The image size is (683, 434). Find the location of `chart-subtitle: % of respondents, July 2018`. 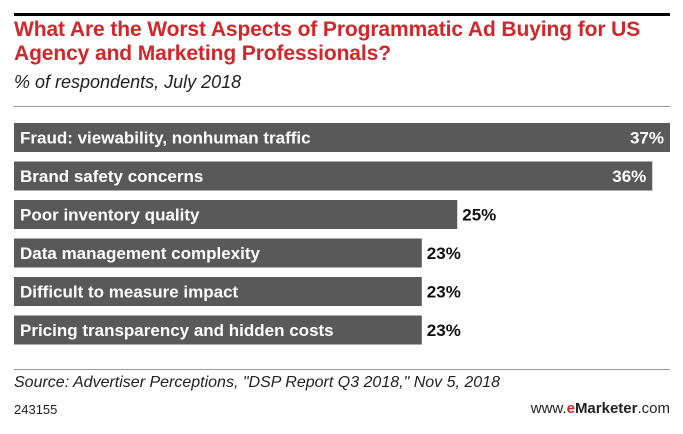

chart-subtitle: % of respondents, July 2018 is located at coordinates (128, 82).